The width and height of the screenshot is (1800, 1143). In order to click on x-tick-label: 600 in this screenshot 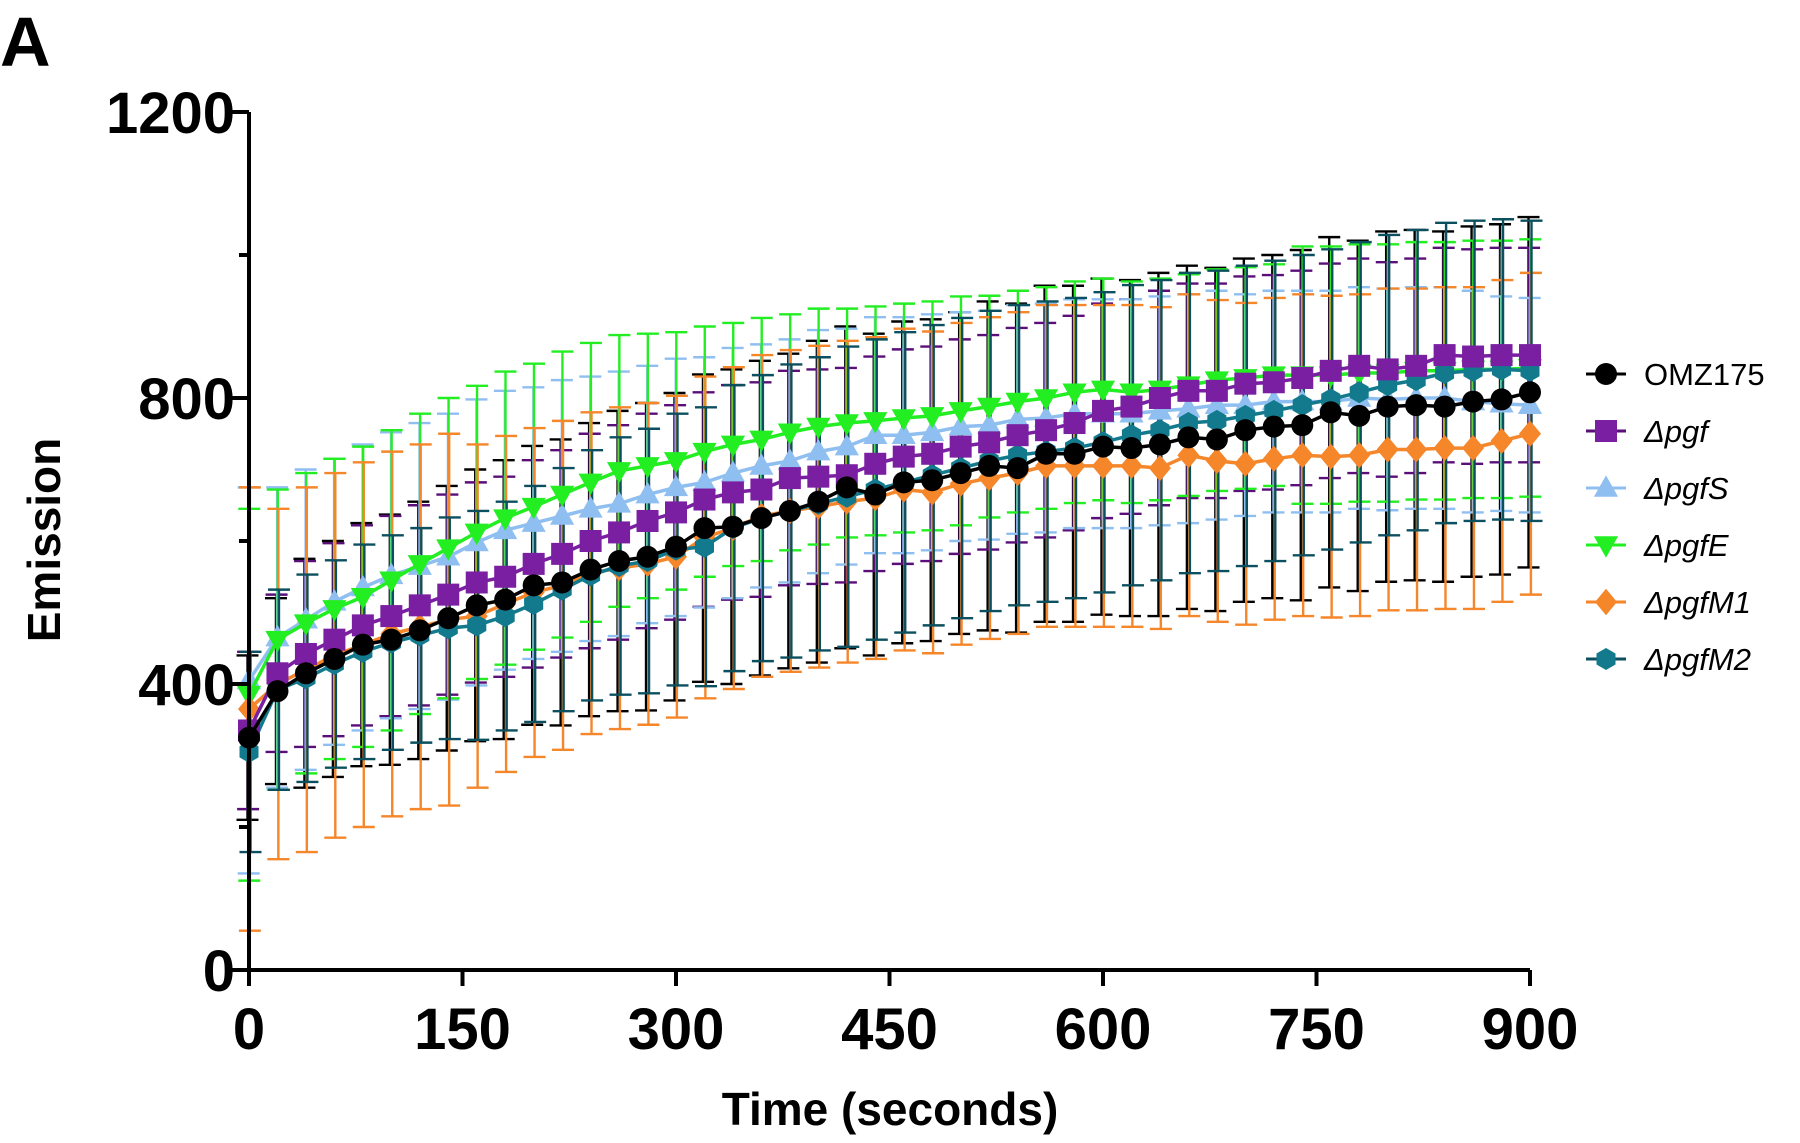, I will do `click(1103, 1029)`.